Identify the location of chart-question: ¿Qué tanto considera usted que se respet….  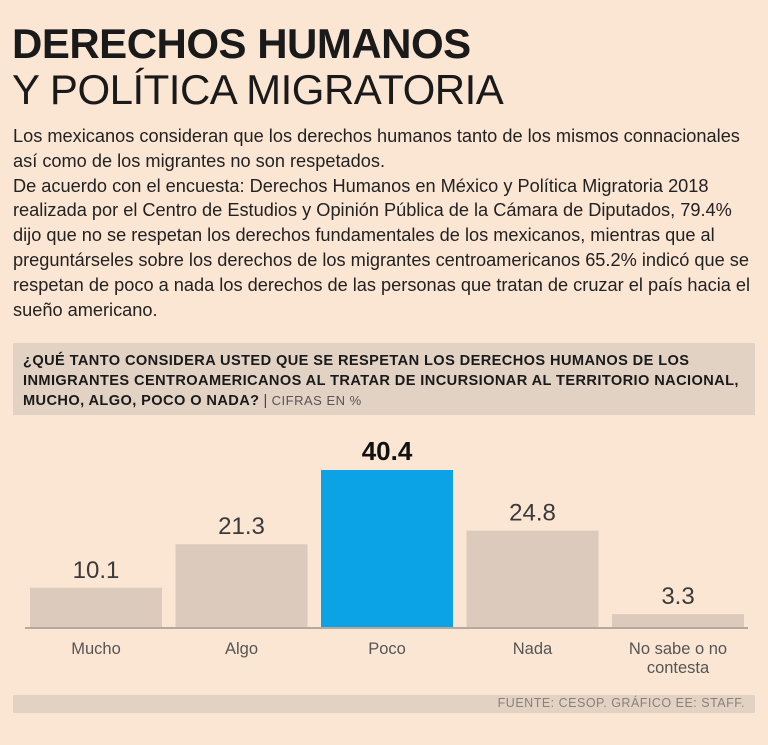
(383, 381).